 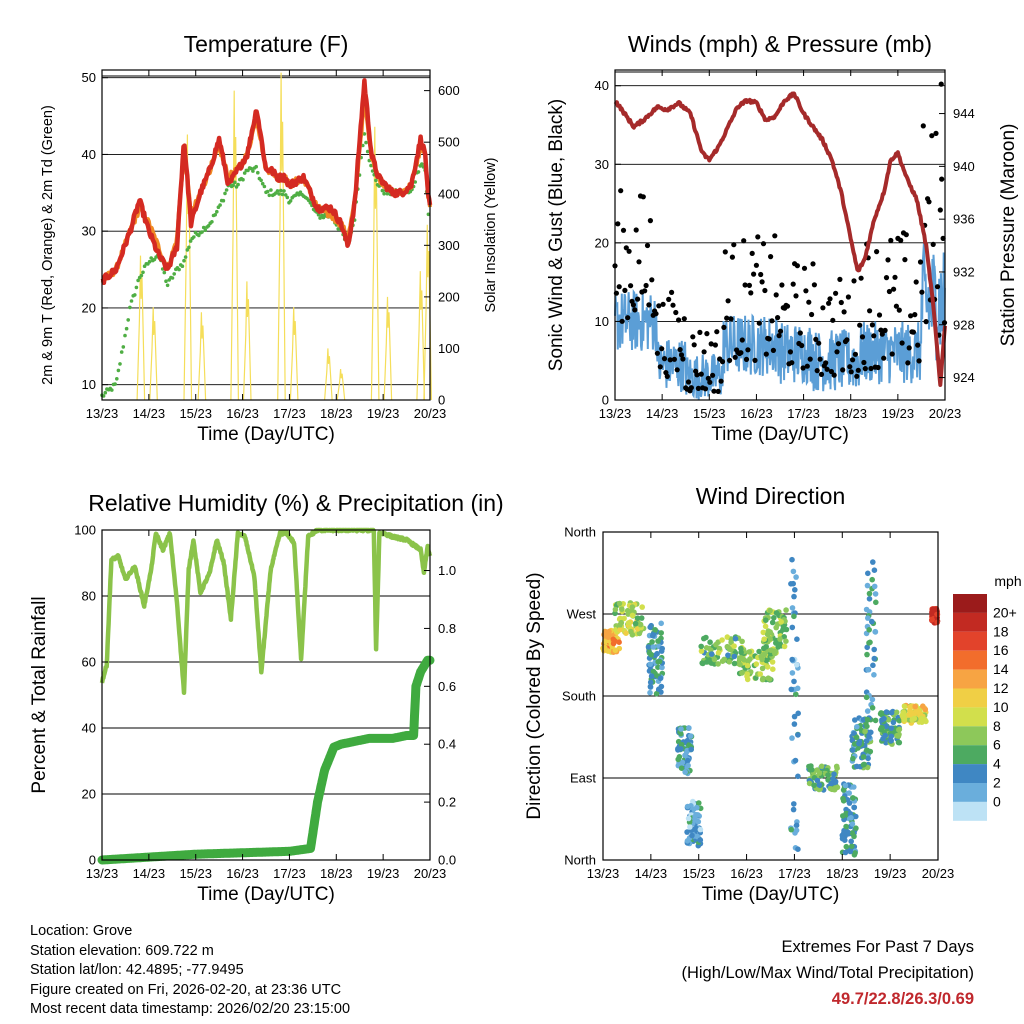 What do you see at coordinates (583, 778) in the screenshot?
I see `dir-ytick-label: East` at bounding box center [583, 778].